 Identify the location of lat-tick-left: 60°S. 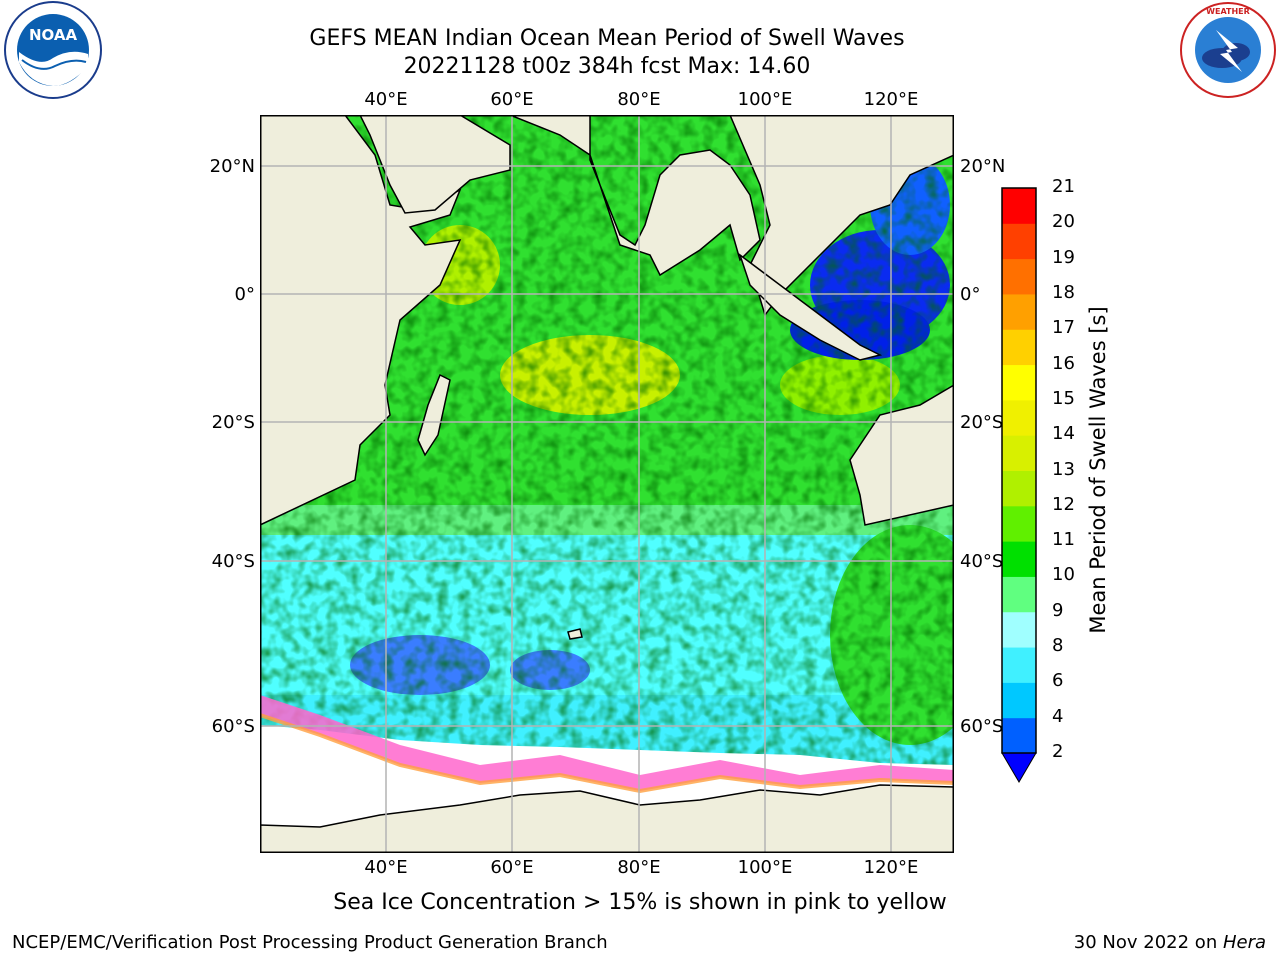
(233, 726).